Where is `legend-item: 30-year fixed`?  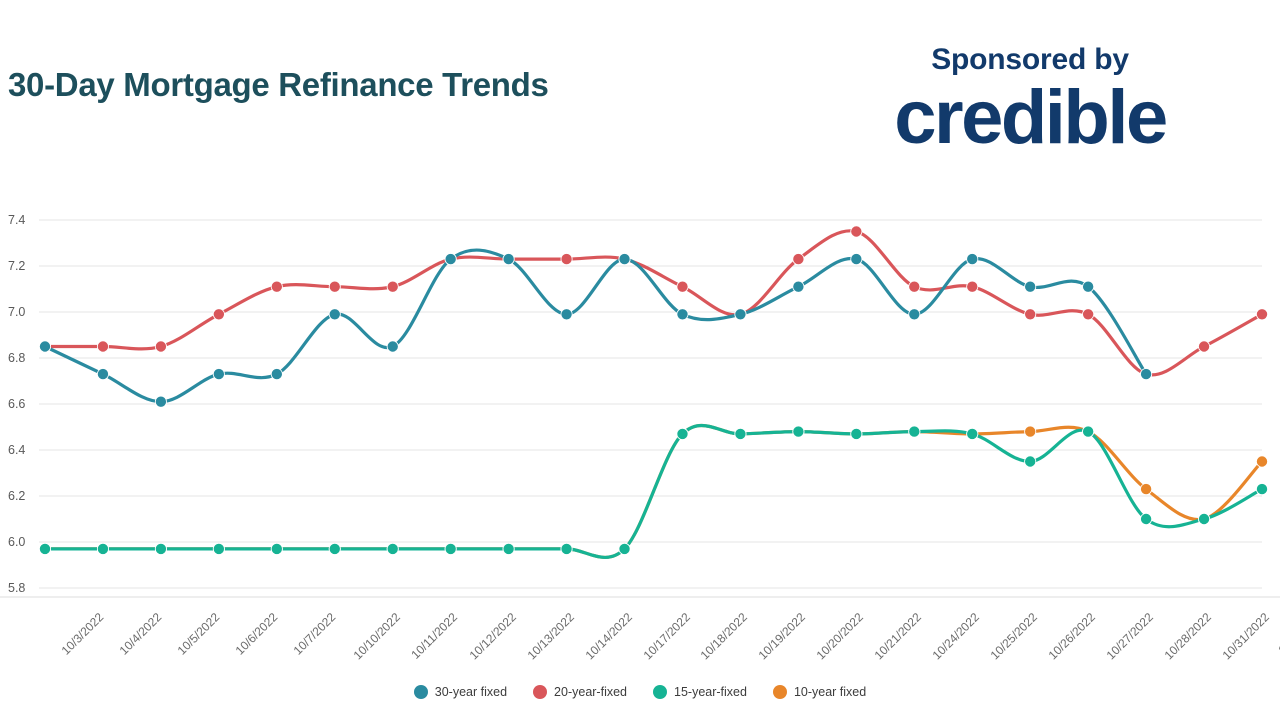 legend-item: 30-year fixed is located at coordinates (460, 692).